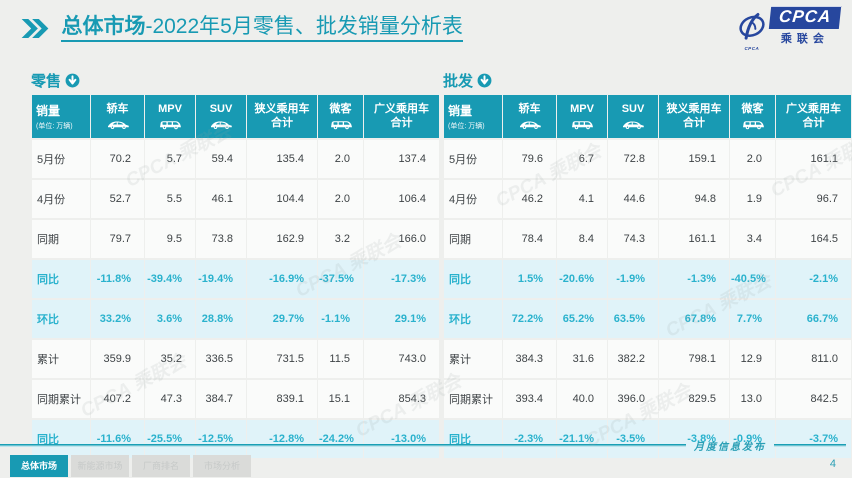 This screenshot has width=852, height=478. Describe the element at coordinates (529, 399) in the screenshot. I see `cell-value: 393.4` at that location.